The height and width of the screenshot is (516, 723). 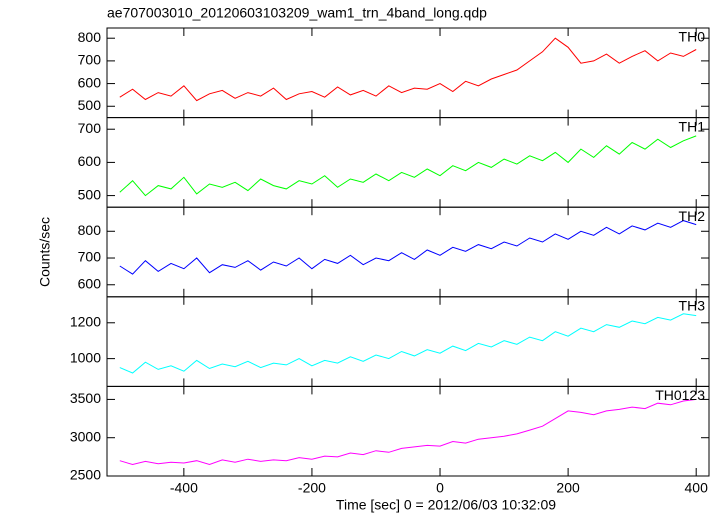 What do you see at coordinates (692, 216) in the screenshot?
I see `panel-label: TH2` at bounding box center [692, 216].